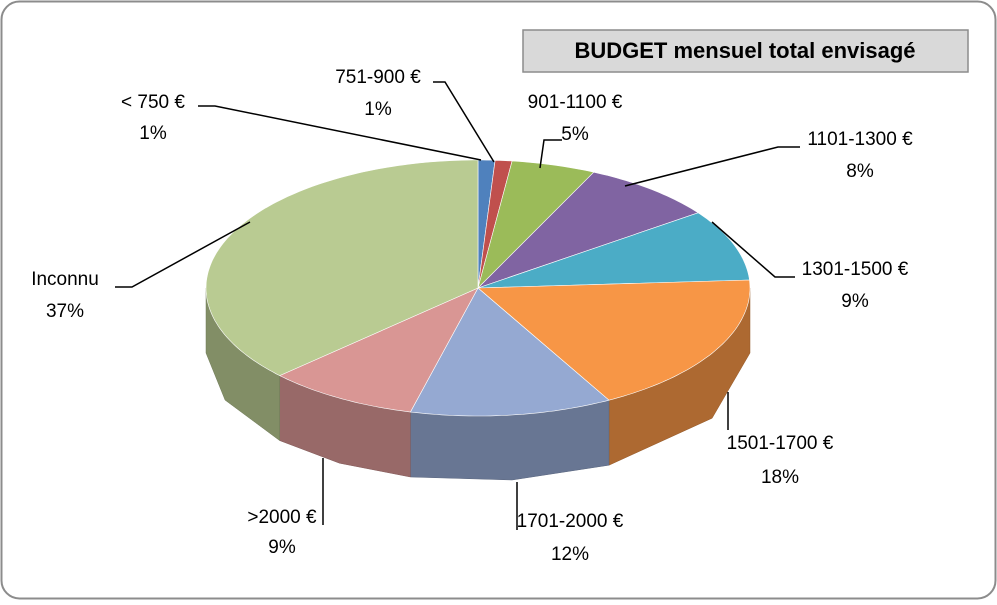  What do you see at coordinates (860, 139) in the screenshot?
I see `data-label-name: 1101-1300 €` at bounding box center [860, 139].